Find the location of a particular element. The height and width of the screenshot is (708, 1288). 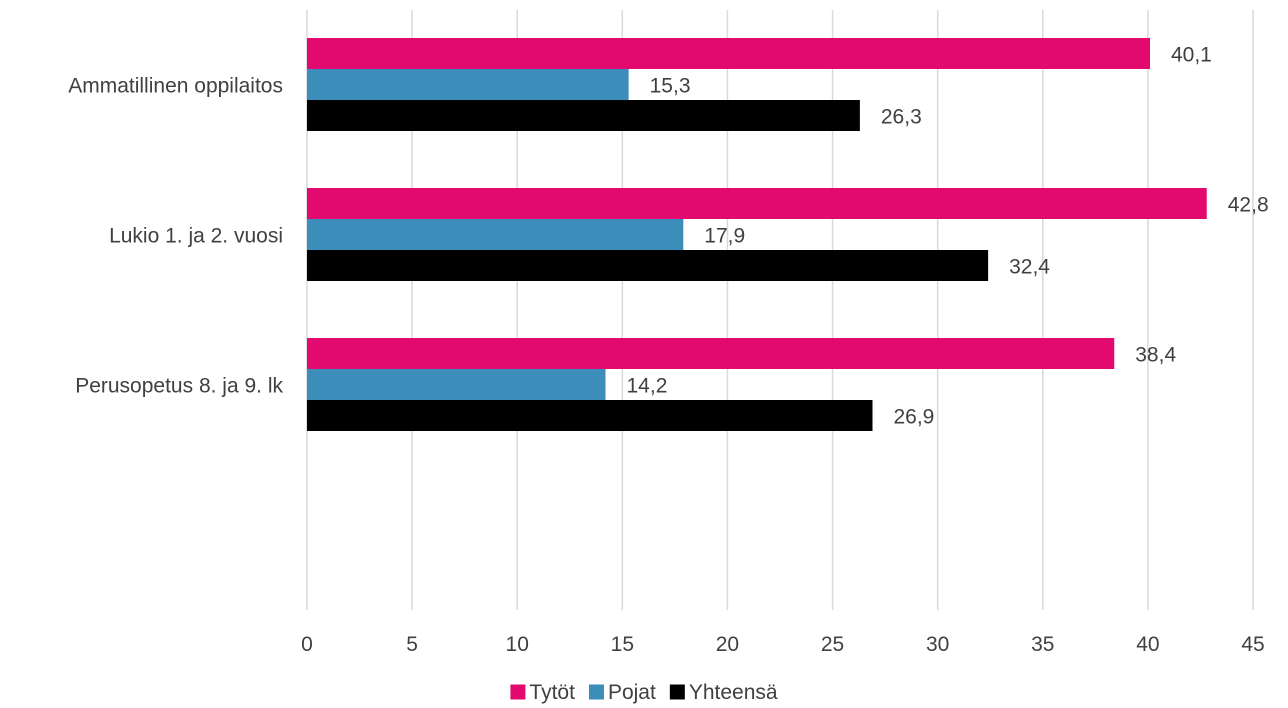

data-label-pojat: 17,9 is located at coordinates (724, 236).